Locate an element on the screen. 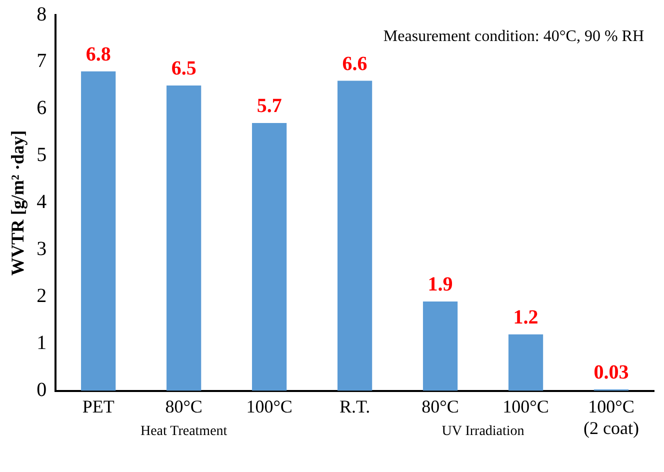 The image size is (664, 472). x-tick-label: PET is located at coordinates (98, 406).